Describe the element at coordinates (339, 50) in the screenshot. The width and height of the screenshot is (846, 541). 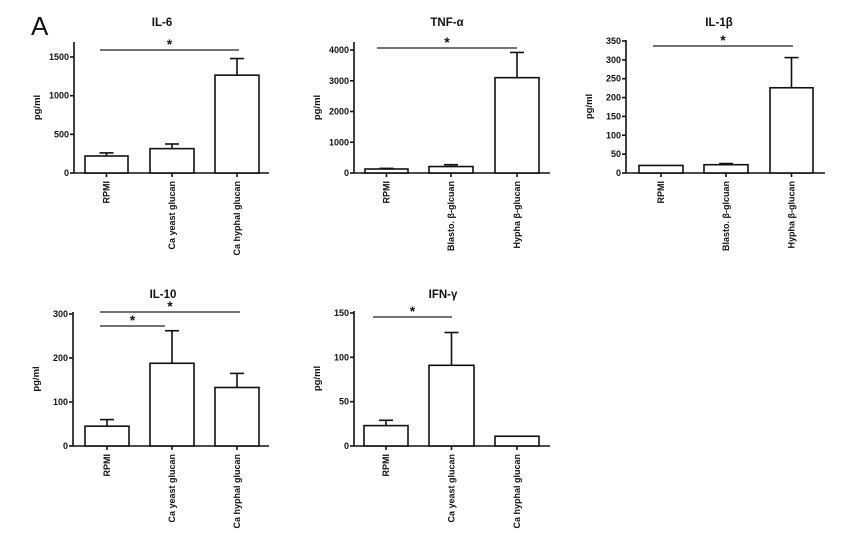
I see `y-tick-label: 4000` at that location.